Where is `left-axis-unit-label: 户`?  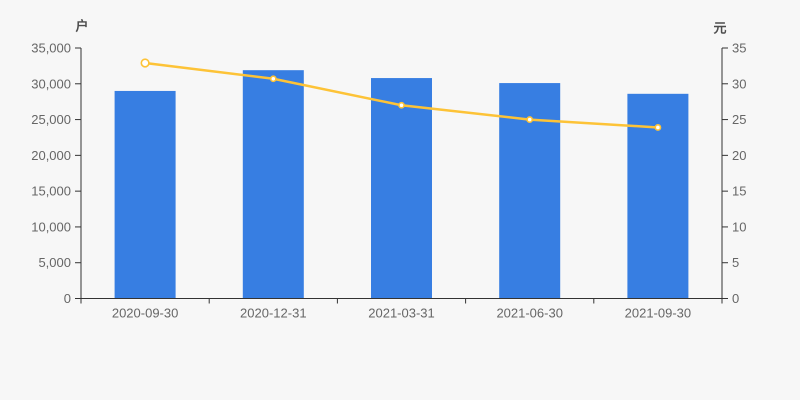 left-axis-unit-label: 户 is located at coordinates (82, 26).